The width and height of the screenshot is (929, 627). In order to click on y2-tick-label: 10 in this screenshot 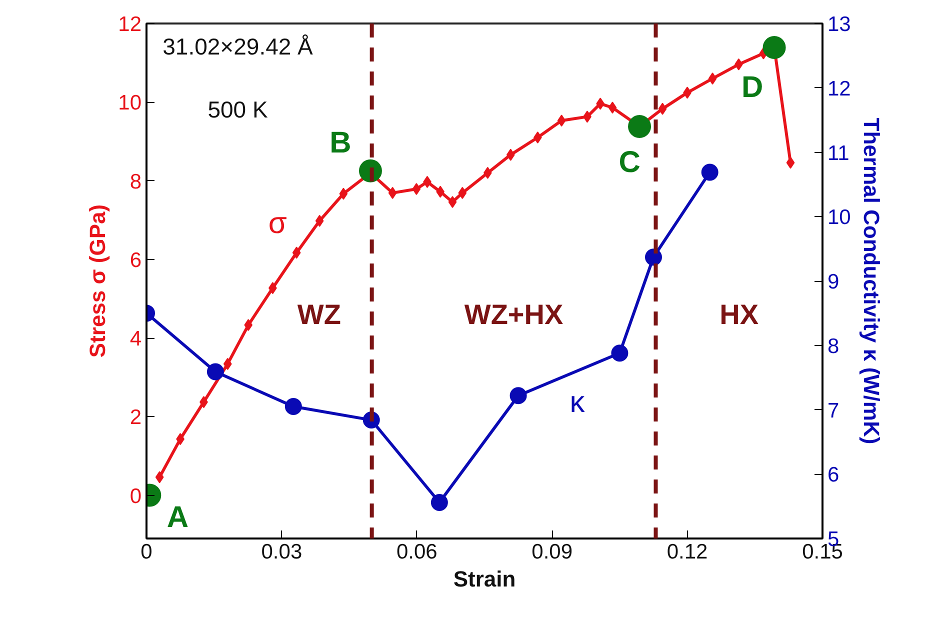, I will do `click(839, 218)`.